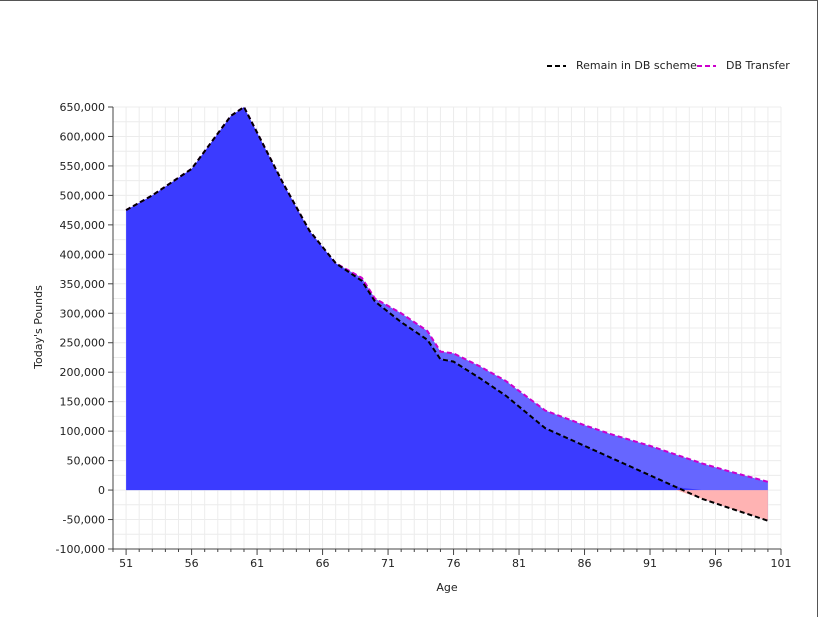  What do you see at coordinates (758, 65) in the screenshot?
I see `legend-label-transfer: DB Transfer` at bounding box center [758, 65].